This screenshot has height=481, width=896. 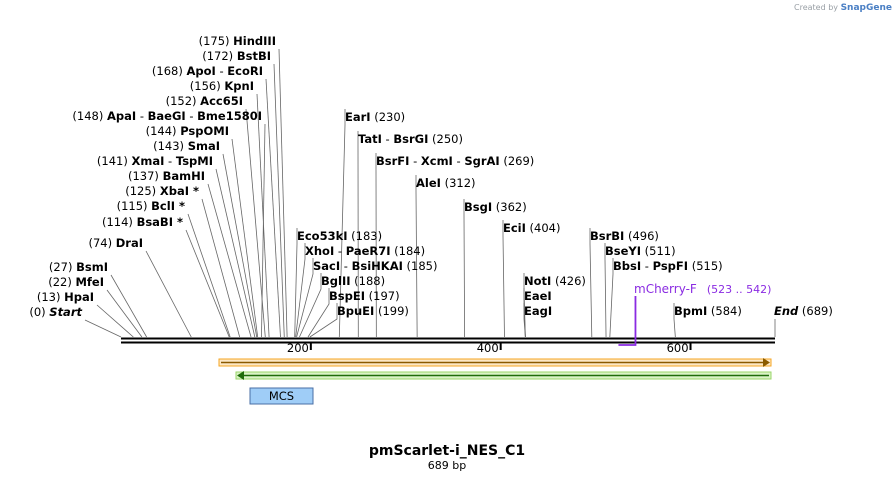 What do you see at coordinates (448, 340) in the screenshot?
I see `dna-backbone` at bounding box center [448, 340].